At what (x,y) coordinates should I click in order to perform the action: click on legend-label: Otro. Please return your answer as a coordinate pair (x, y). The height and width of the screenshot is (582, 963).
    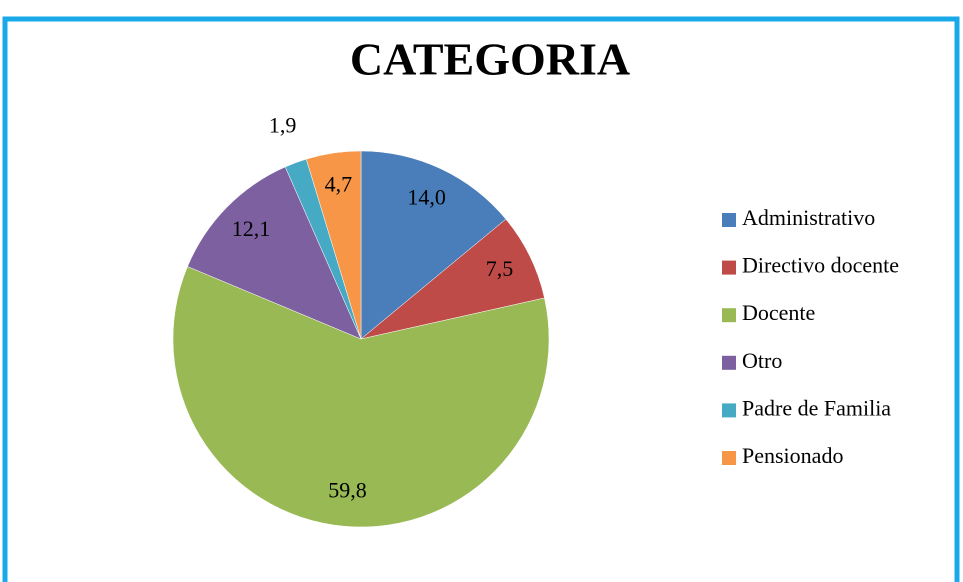
    Looking at the image, I should click on (762, 360).